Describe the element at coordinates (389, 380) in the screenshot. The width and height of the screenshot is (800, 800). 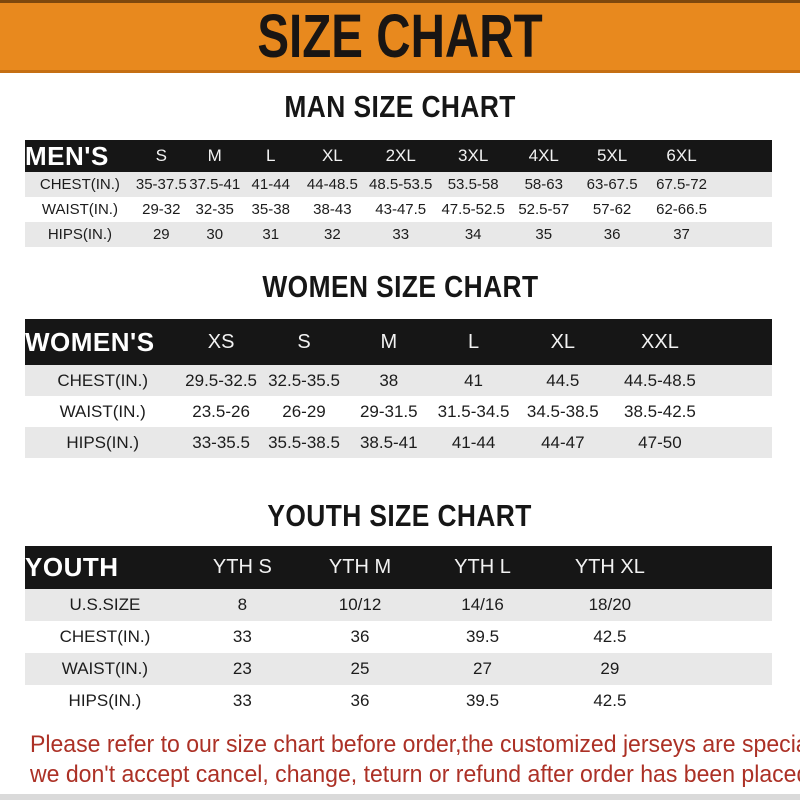
I see `size-value-cell: 38` at that location.